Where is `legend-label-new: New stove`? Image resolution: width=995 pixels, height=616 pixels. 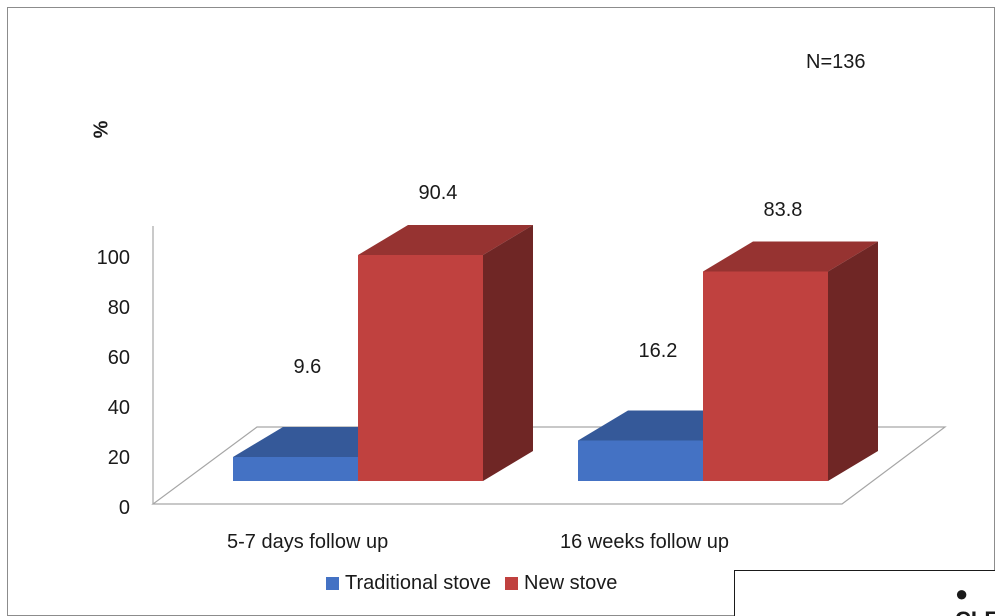 legend-label-new: New stove is located at coordinates (571, 583).